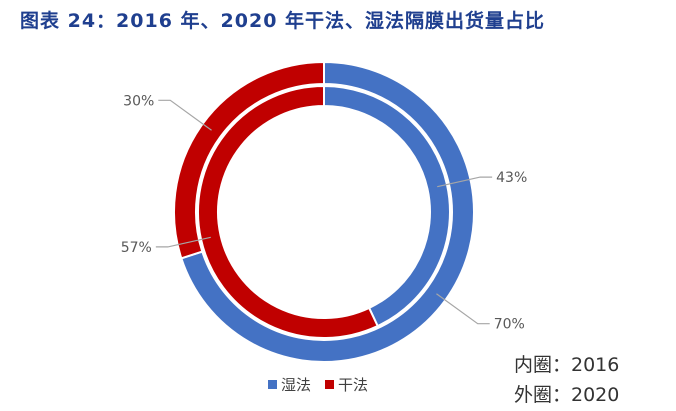 Image resolution: width=676 pixels, height=411 pixels. I want to click on leader-line-inner-dry, so click(183, 242).